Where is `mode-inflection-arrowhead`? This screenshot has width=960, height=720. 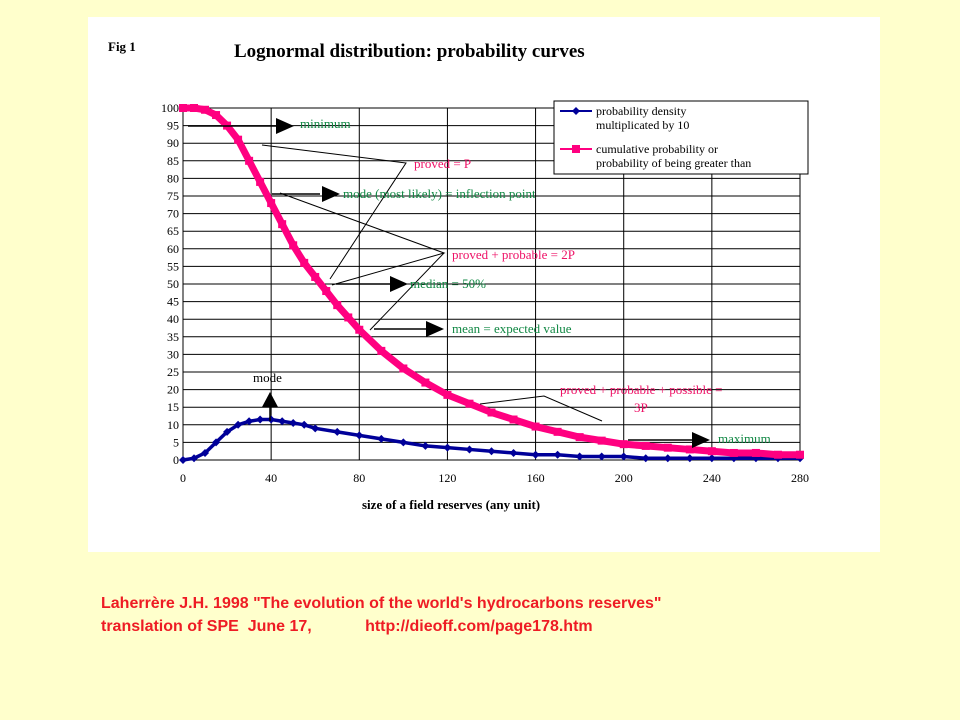 mode-inflection-arrowhead is located at coordinates (331, 194).